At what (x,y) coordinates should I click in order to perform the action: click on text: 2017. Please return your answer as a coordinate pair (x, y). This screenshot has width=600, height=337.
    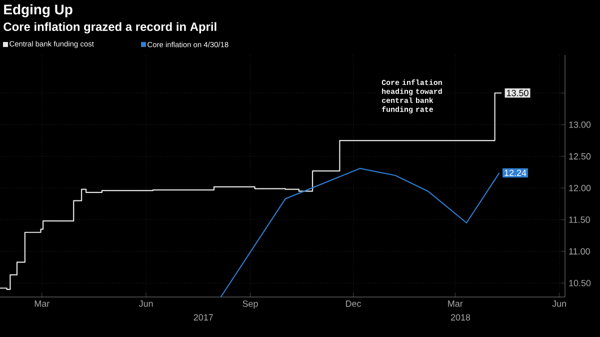
    Looking at the image, I should click on (203, 317).